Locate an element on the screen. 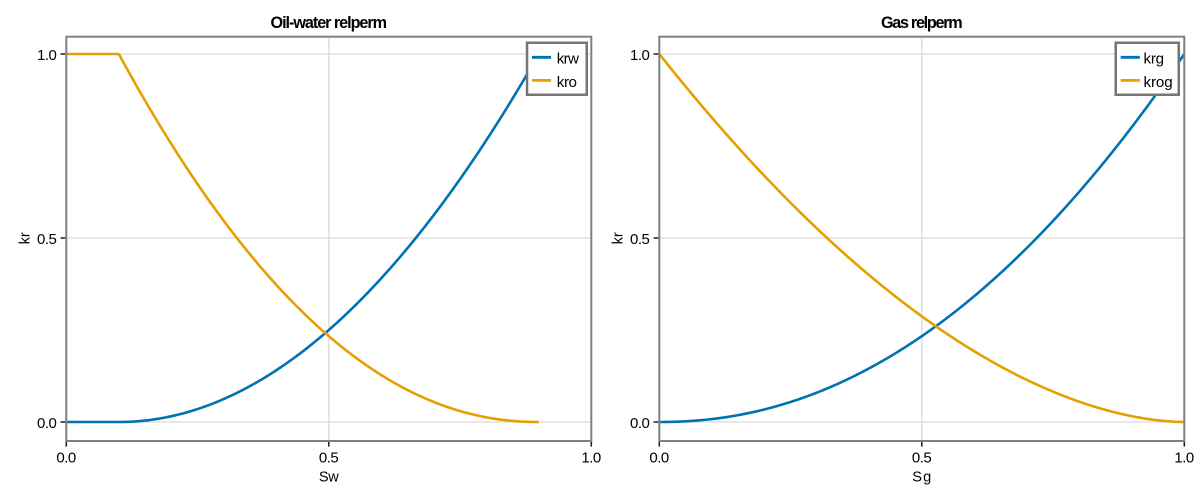 The image size is (1200, 500). svg-text: Gas relperm is located at coordinates (922, 23).